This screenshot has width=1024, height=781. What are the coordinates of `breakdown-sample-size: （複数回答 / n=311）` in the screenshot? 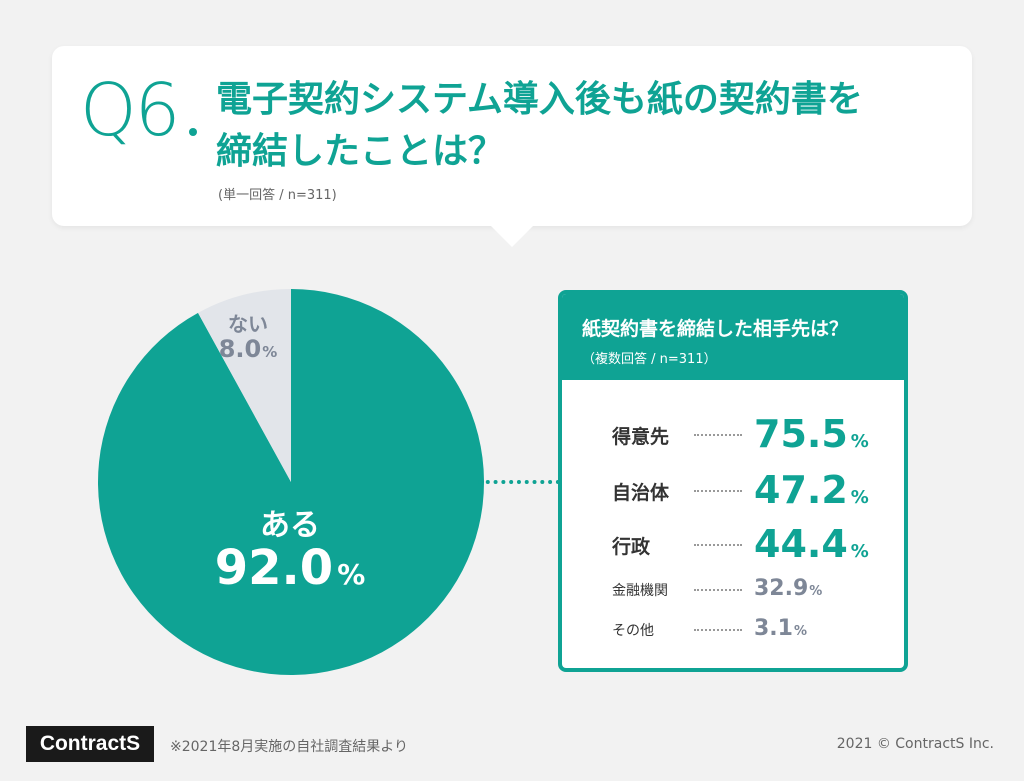 It's located at (649, 359).